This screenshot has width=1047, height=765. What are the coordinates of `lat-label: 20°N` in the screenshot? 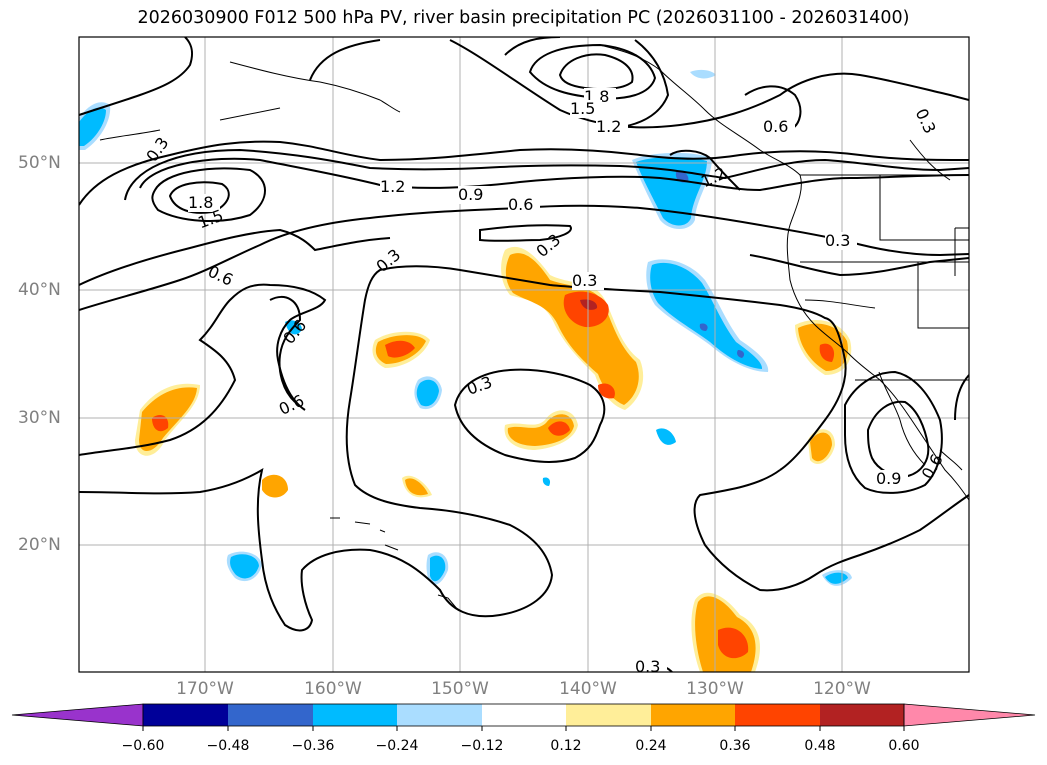 It's located at (39, 545).